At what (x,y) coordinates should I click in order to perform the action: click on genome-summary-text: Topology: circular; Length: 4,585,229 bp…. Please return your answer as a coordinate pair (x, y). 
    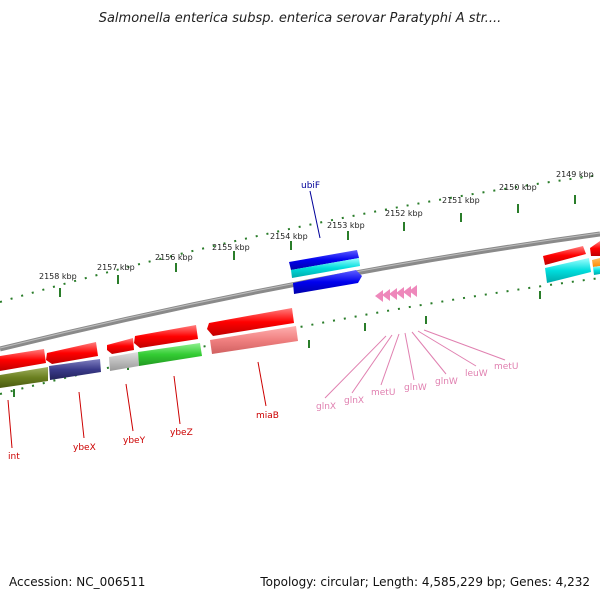
    Looking at the image, I should click on (424, 582).